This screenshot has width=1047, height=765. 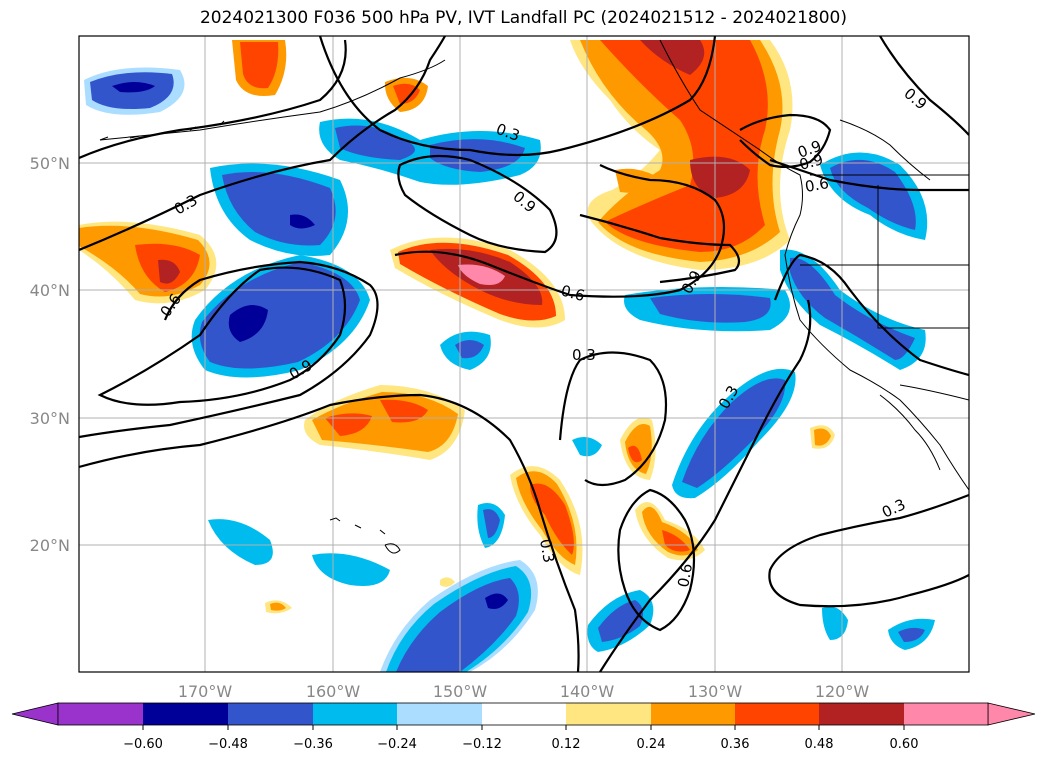 I want to click on colorbar-tick-label: −0.12, so click(x=482, y=744).